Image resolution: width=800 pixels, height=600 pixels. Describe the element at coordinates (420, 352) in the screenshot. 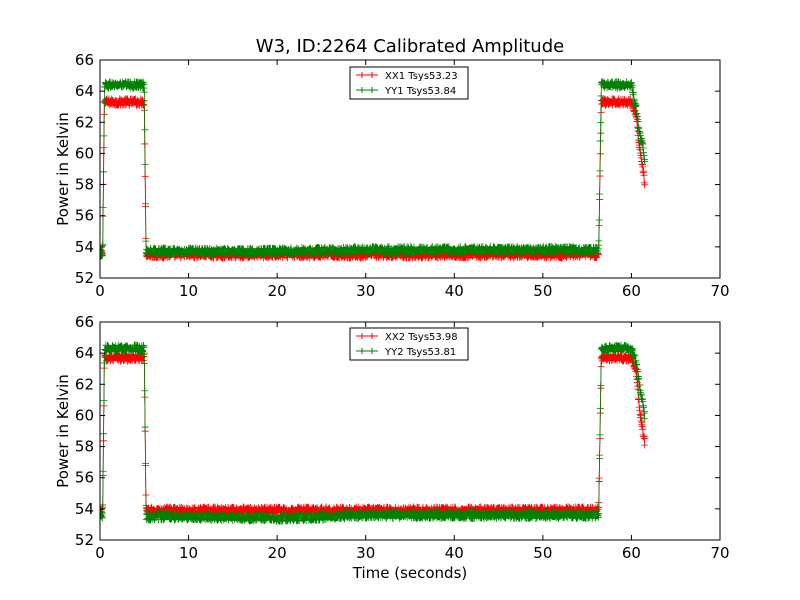

I see `legend-entry: YY2 Tsys53.81` at that location.